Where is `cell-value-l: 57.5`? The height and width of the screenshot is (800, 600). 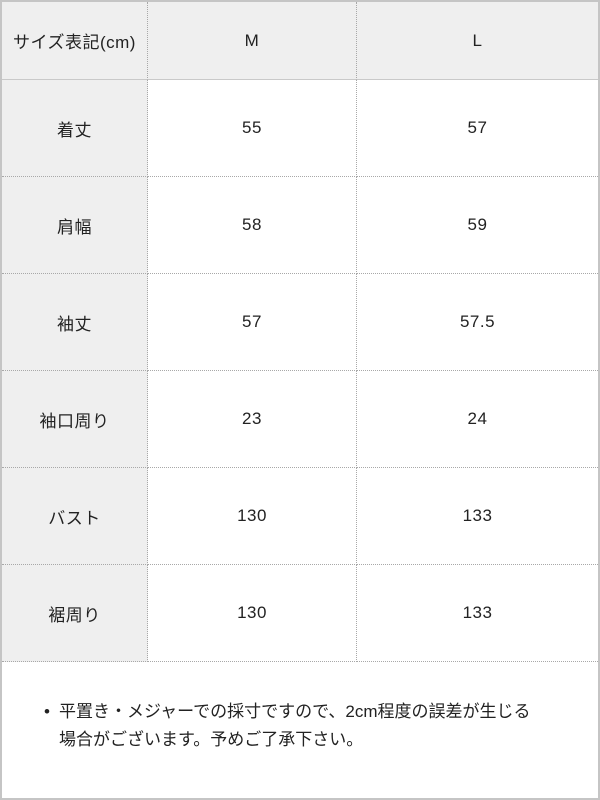
cell-value-l: 57.5 is located at coordinates (477, 322).